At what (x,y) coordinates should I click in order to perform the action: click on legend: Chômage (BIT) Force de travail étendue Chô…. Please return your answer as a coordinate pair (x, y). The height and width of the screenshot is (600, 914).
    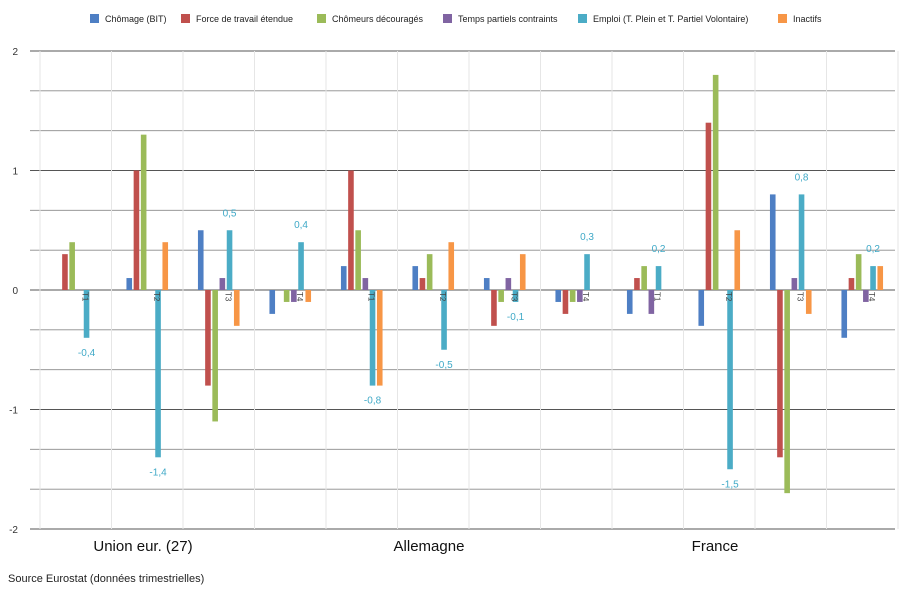
    Looking at the image, I should click on (456, 19).